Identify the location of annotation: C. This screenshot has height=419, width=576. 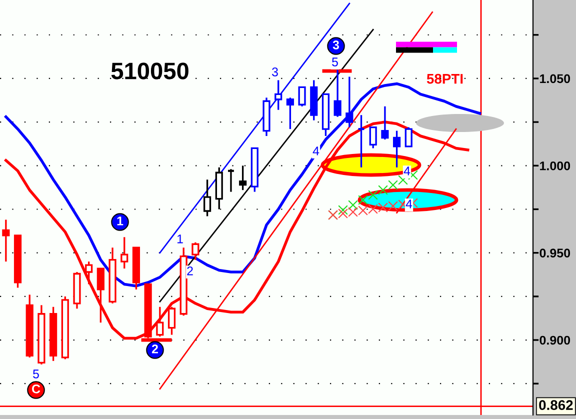
(36, 389).